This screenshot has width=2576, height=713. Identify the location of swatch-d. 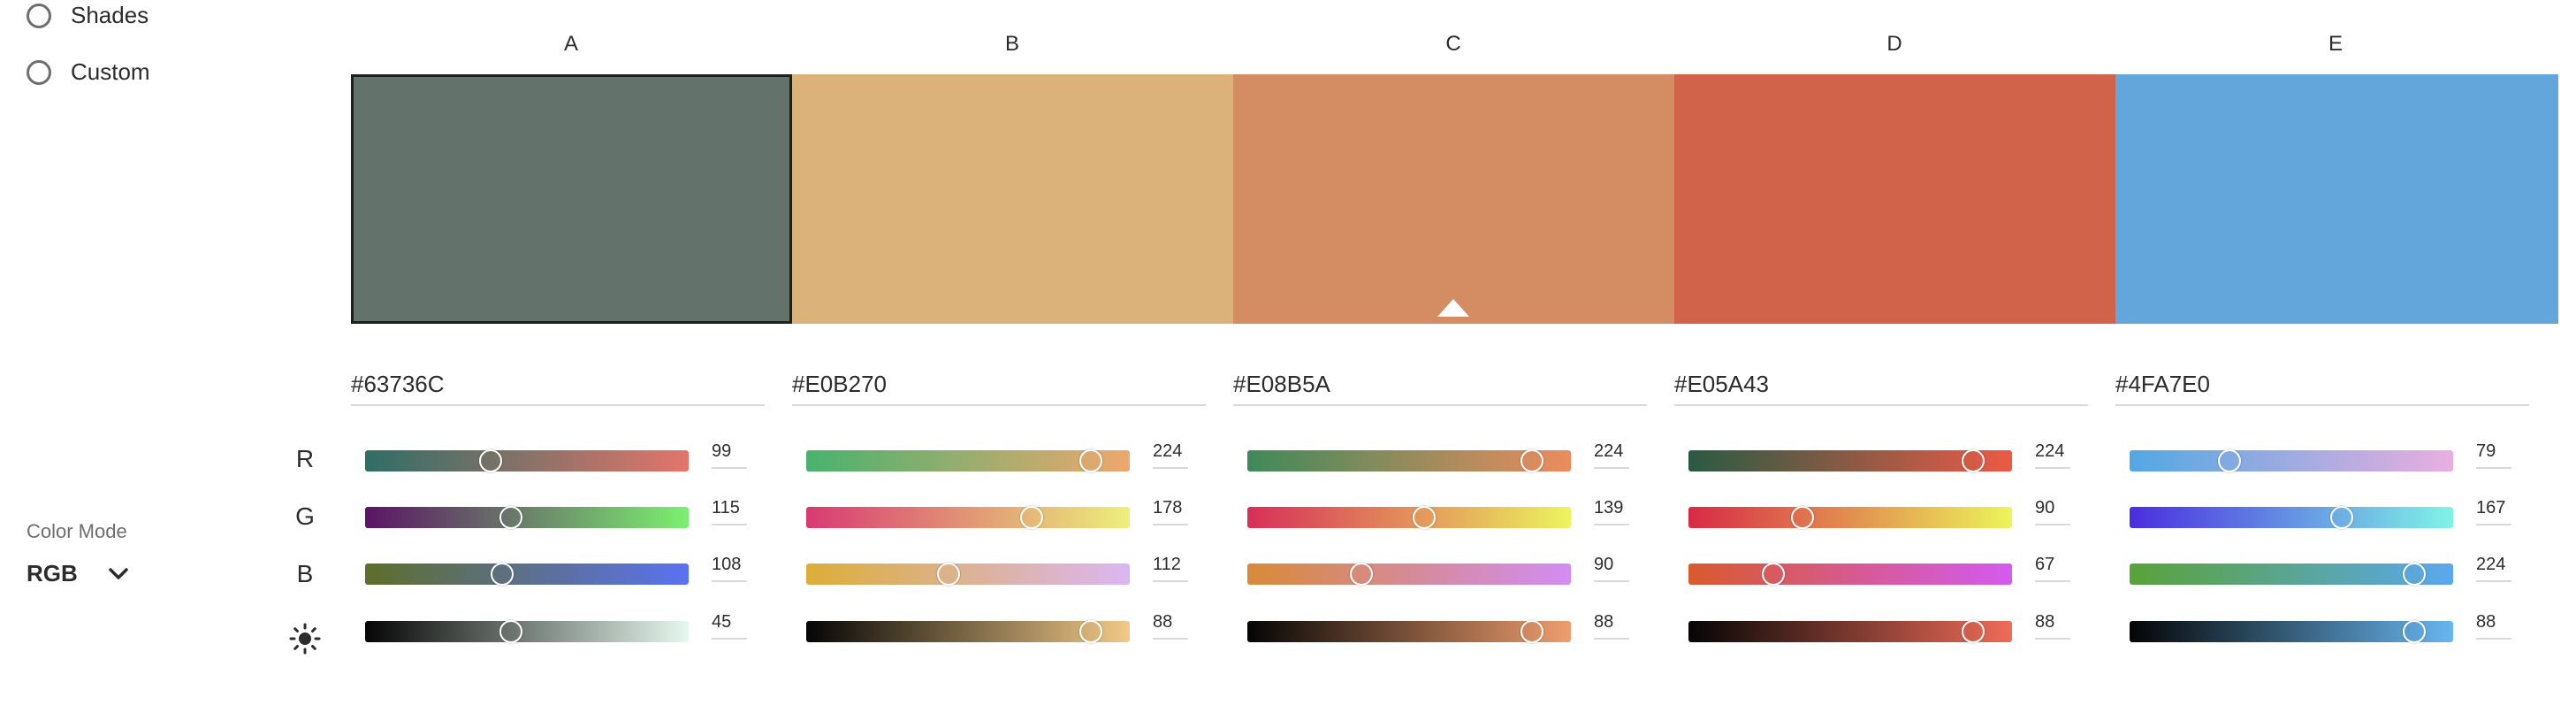
(1894, 199).